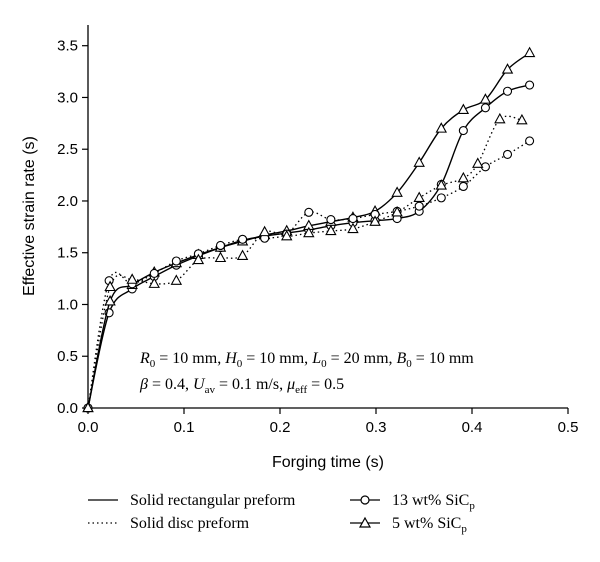  I want to click on legend-circle-marker, so click(365, 500).